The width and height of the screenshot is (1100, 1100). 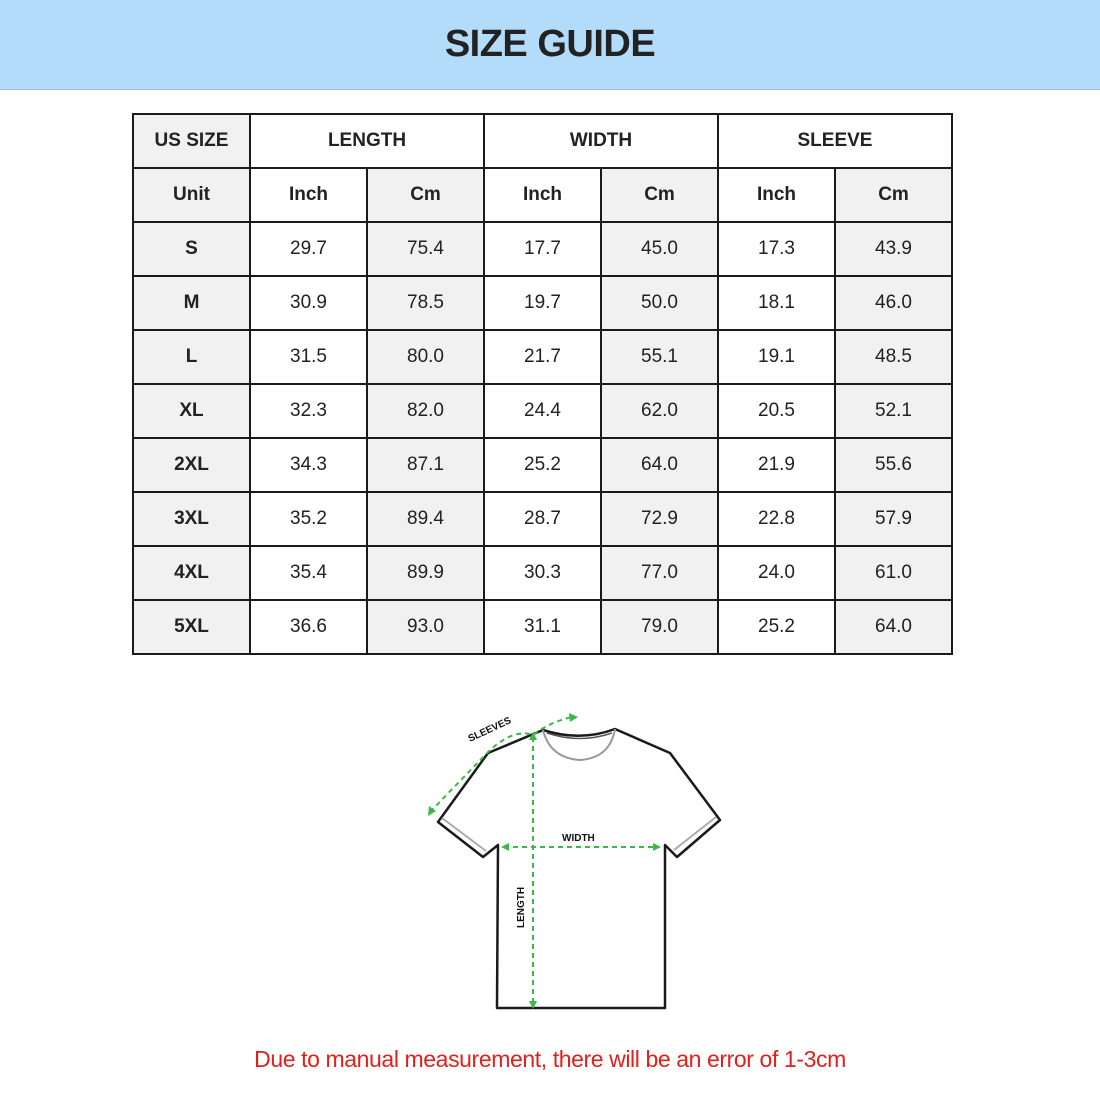 What do you see at coordinates (490, 730) in the screenshot?
I see `sleeves-label: SLEEVES` at bounding box center [490, 730].